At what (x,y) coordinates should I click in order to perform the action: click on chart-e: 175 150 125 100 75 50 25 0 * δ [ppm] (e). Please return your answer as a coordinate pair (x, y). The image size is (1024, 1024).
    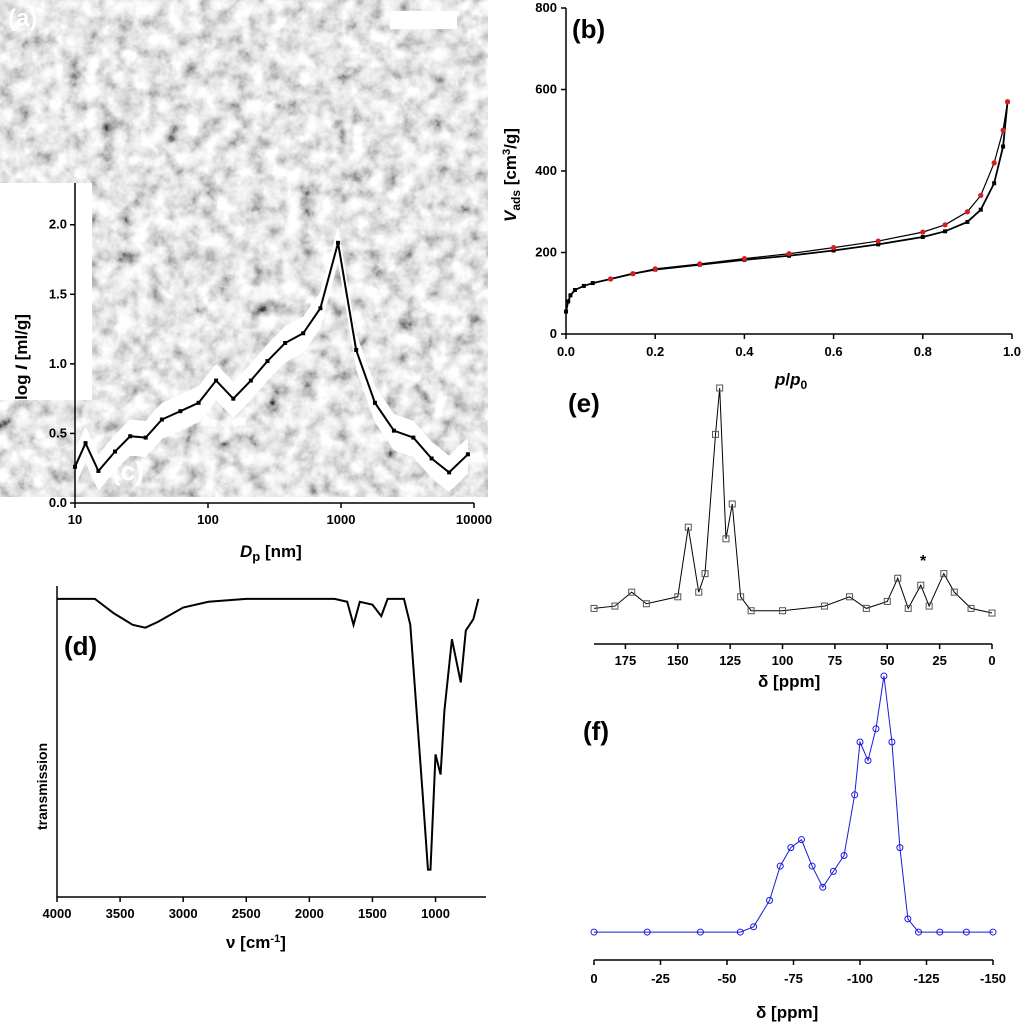
    Looking at the image, I should click on (782, 537).